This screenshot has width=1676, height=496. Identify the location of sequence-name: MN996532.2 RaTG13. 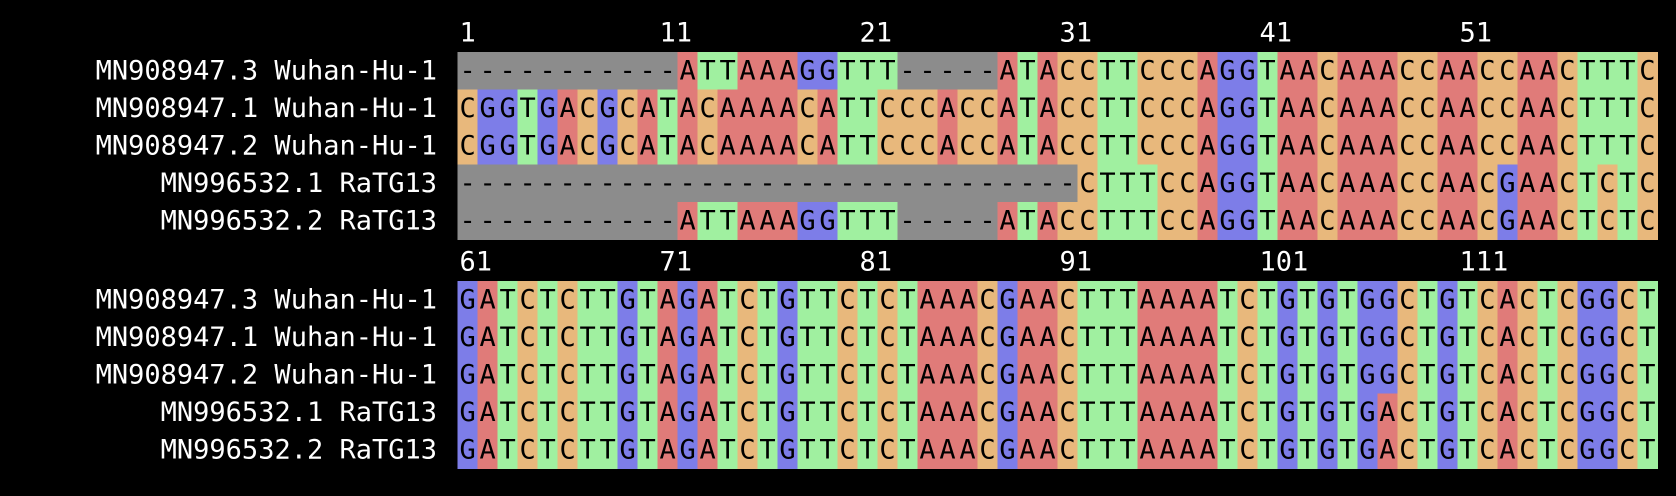
(299, 220).